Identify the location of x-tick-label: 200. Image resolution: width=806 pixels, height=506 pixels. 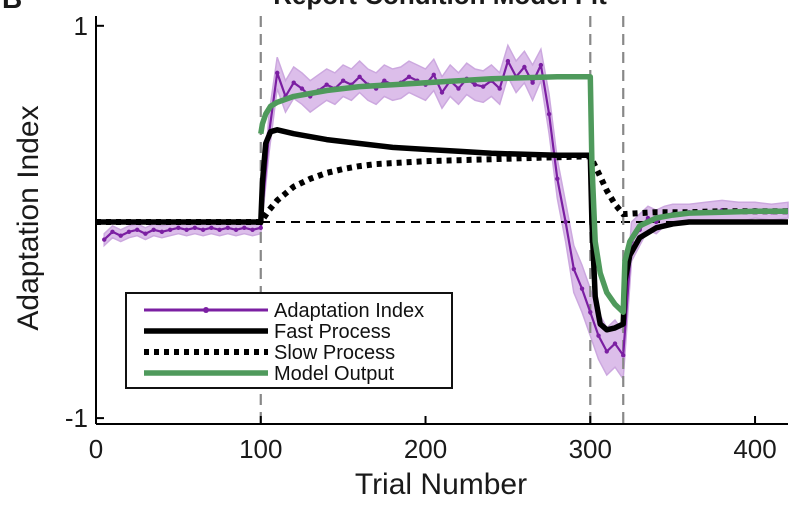
(425, 449).